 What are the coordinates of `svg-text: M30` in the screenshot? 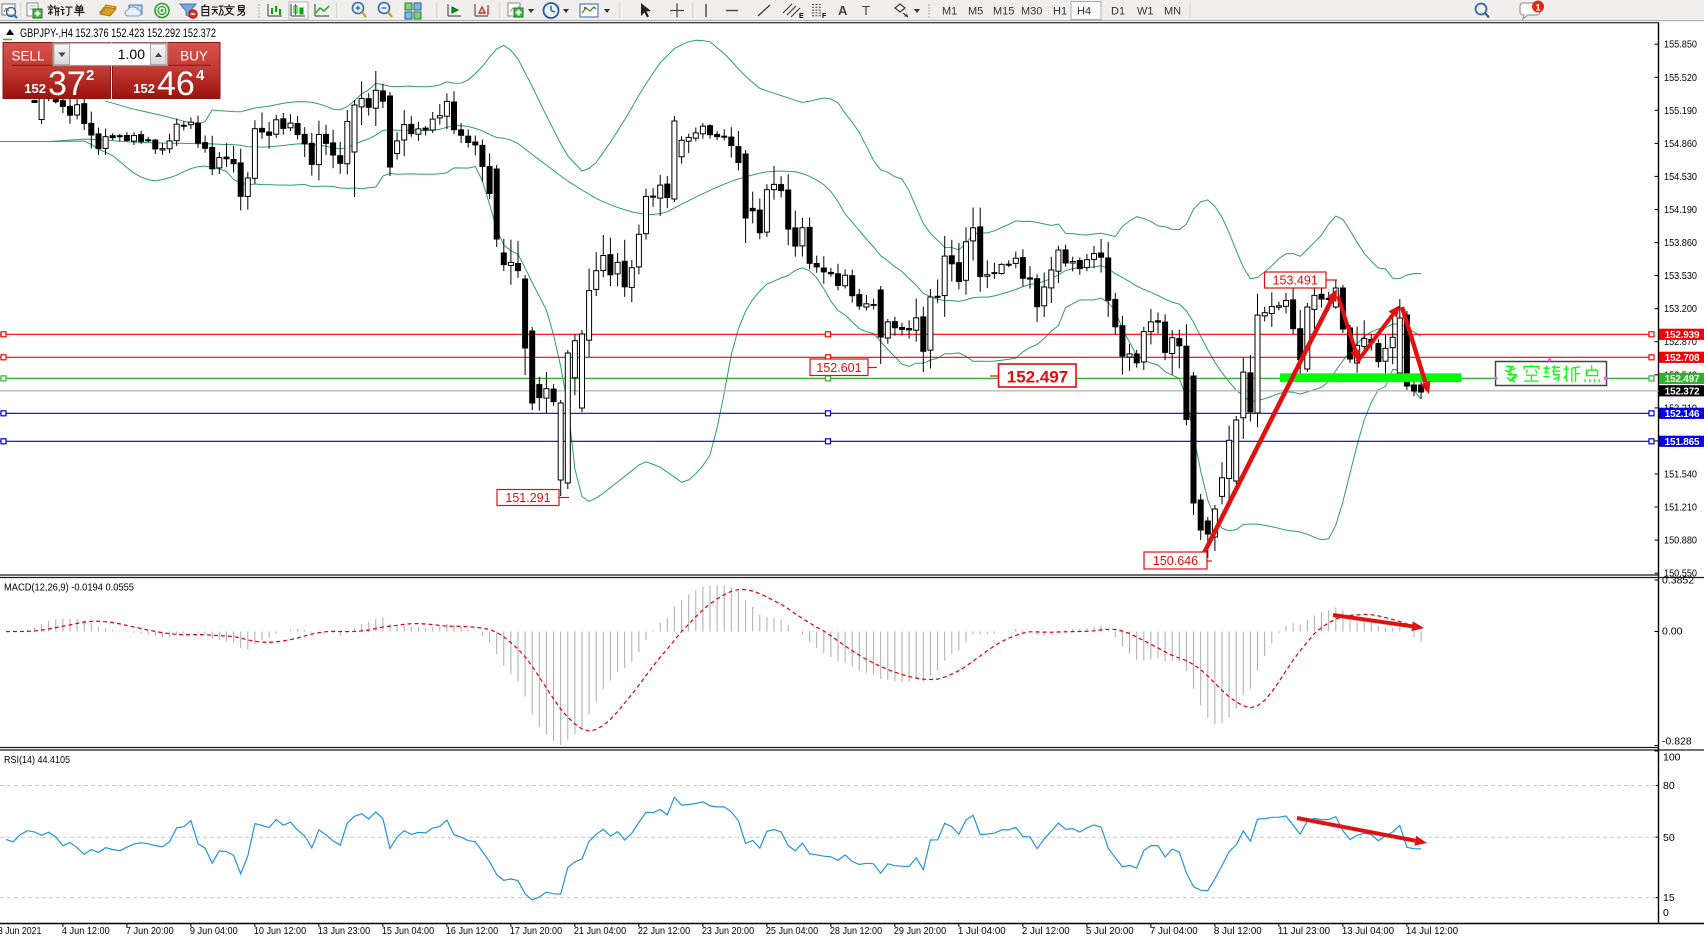 It's located at (1031, 12).